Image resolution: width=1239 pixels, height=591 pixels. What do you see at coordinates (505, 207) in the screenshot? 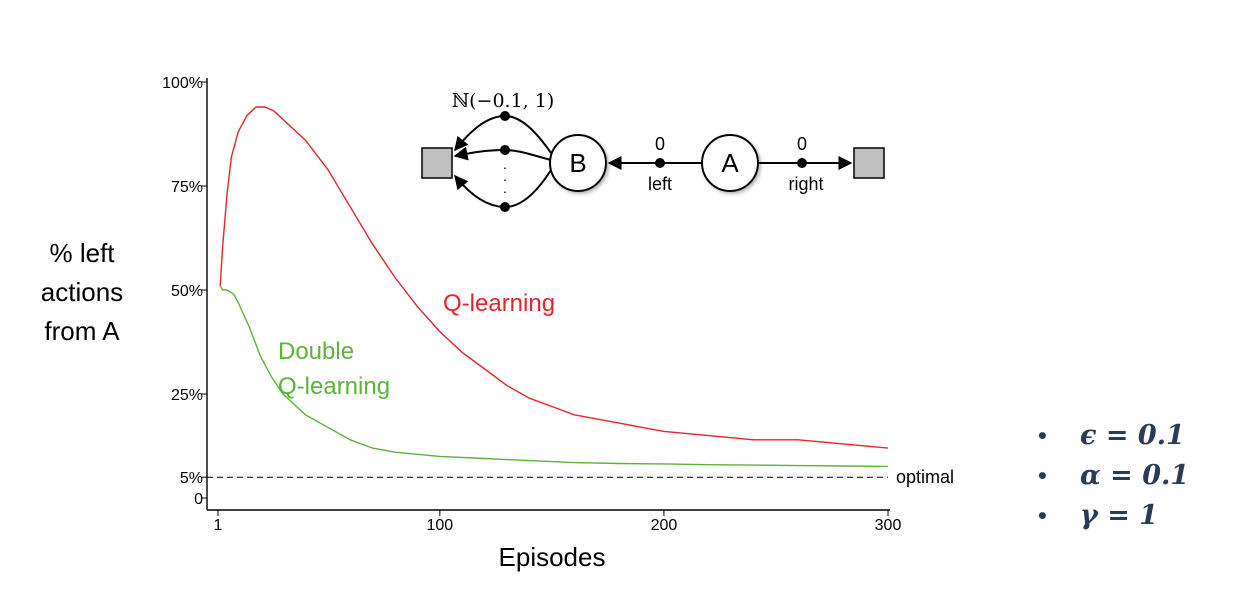
I see `reward-dot-lower` at bounding box center [505, 207].